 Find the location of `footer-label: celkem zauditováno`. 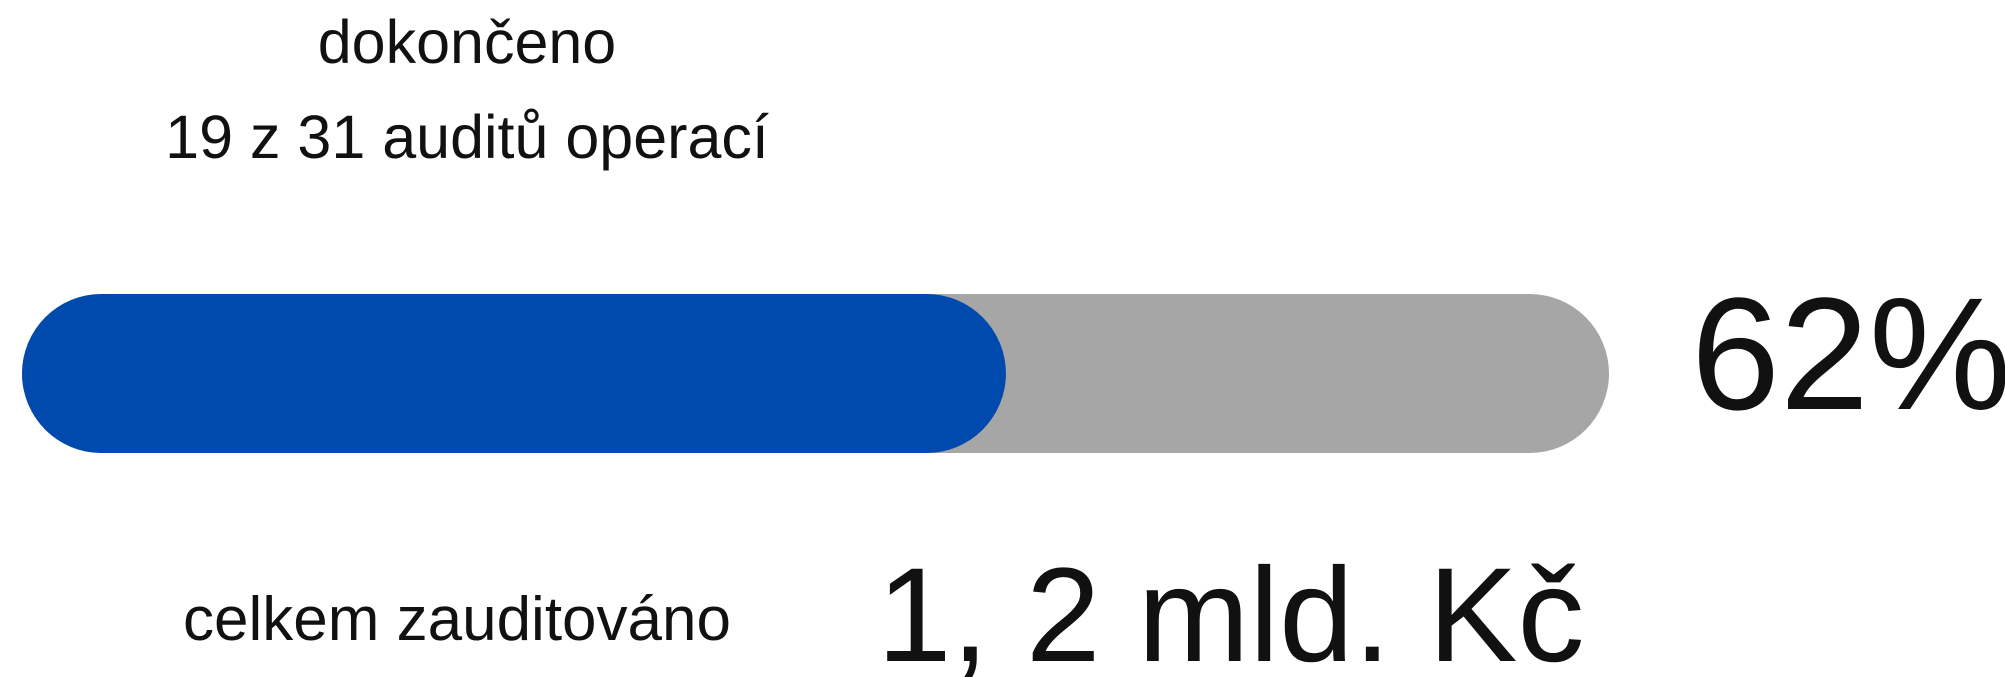

footer-label: celkem zauditováno is located at coordinates (457, 619).